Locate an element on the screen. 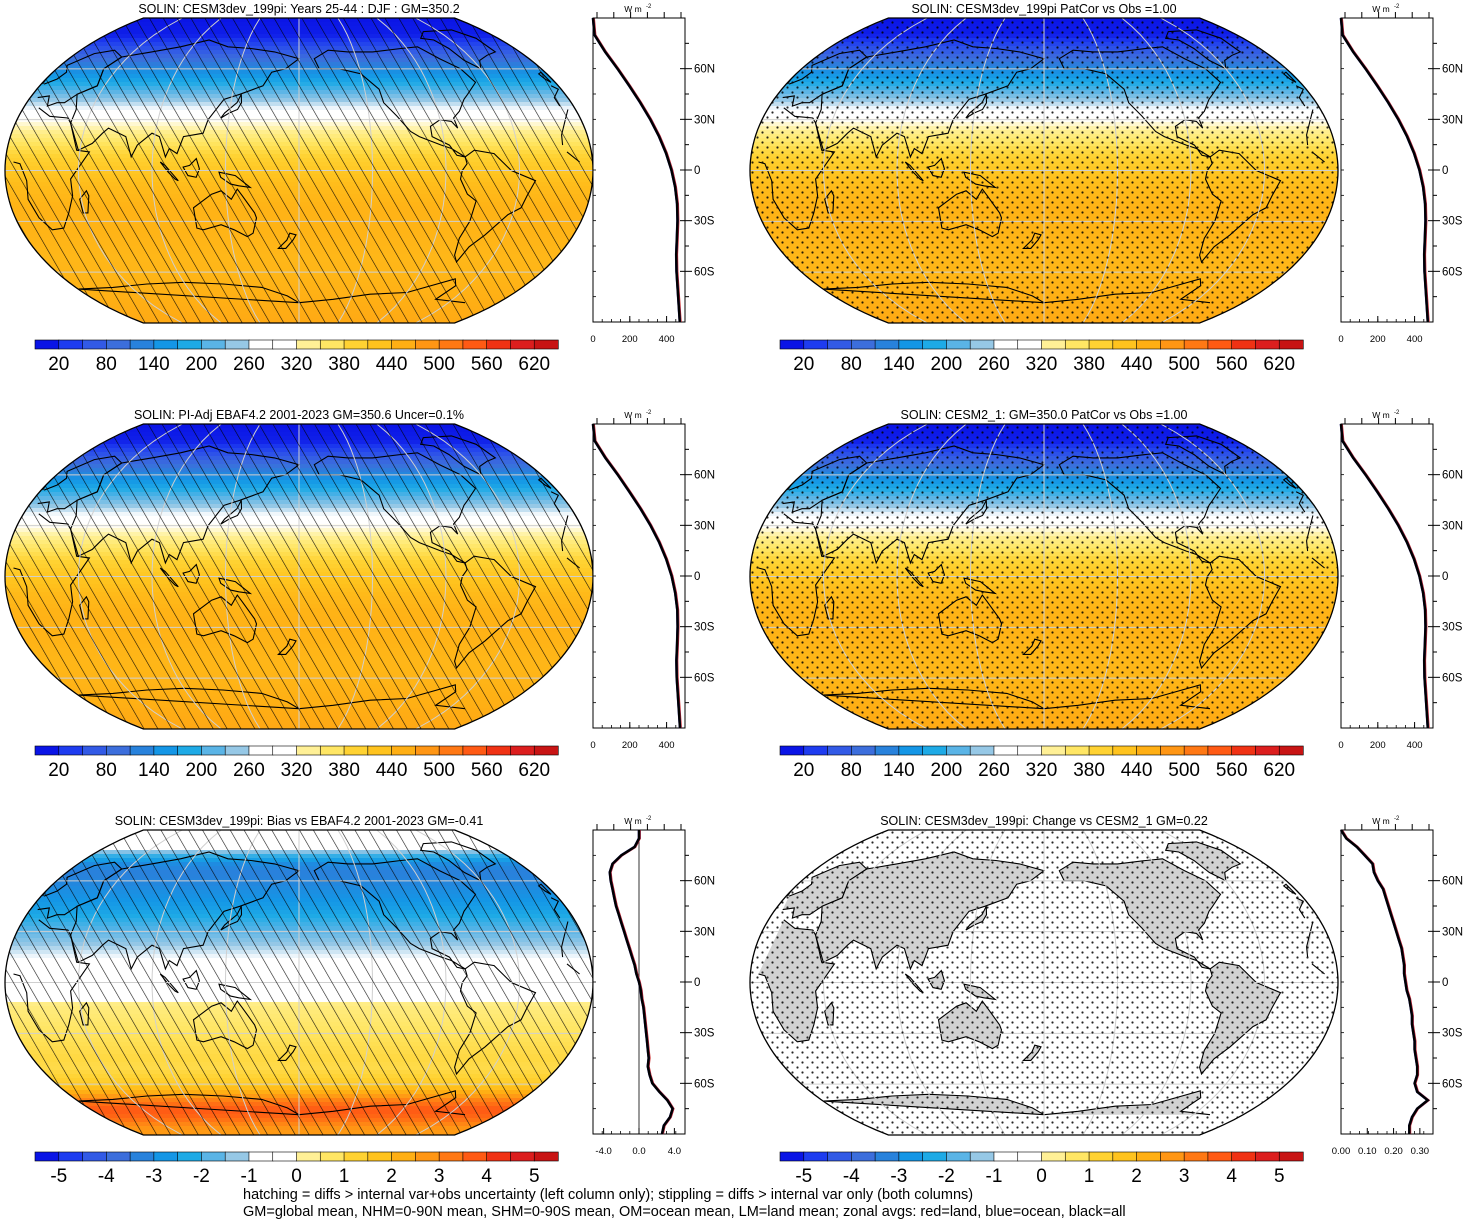  colorbar-tick-label: 560 is located at coordinates (487, 770).